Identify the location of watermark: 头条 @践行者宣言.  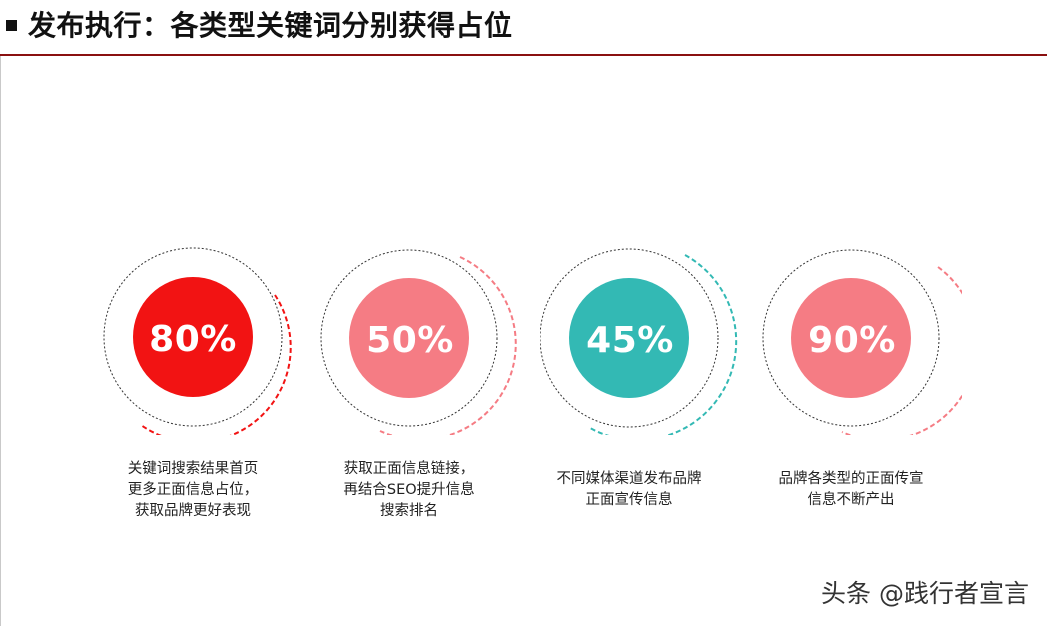
(925, 593).